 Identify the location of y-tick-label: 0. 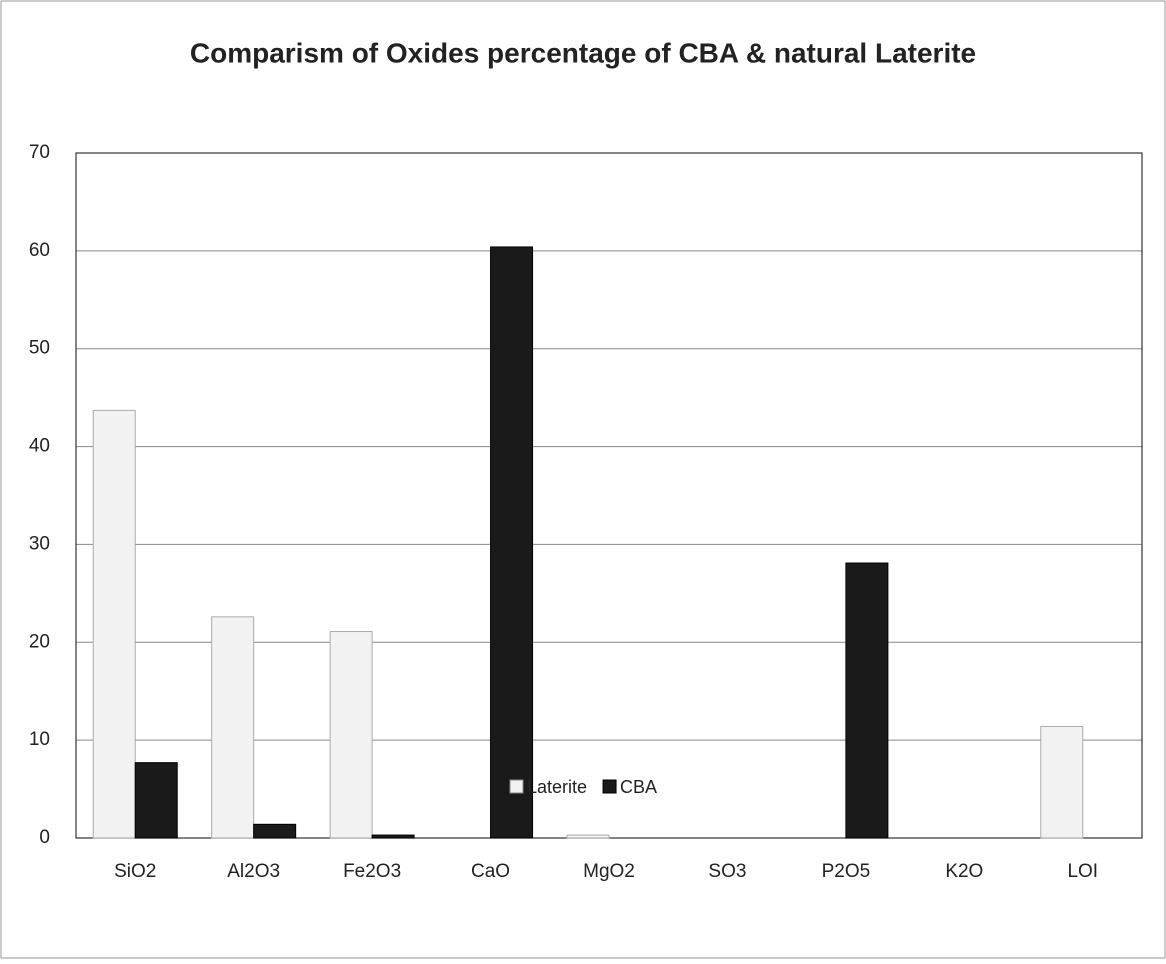
(44, 837).